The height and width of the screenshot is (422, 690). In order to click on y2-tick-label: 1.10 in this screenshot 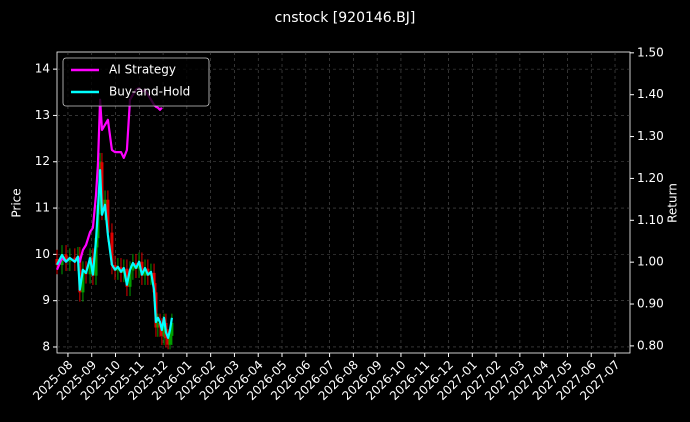, I will do `click(650, 220)`.